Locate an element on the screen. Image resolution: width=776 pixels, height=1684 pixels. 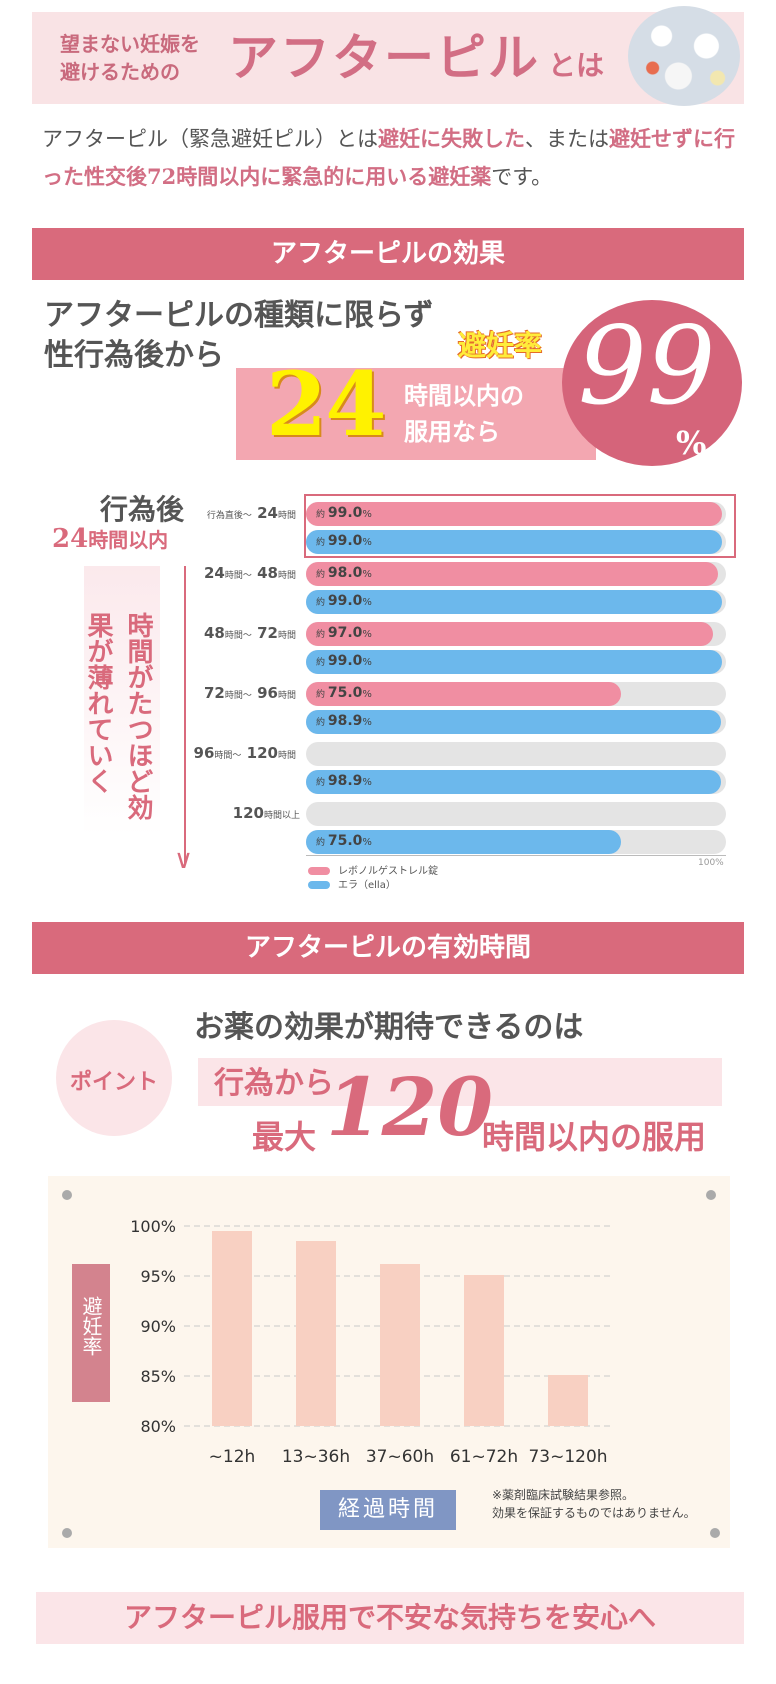
y-tick-label: 80% is located at coordinates (158, 1426).